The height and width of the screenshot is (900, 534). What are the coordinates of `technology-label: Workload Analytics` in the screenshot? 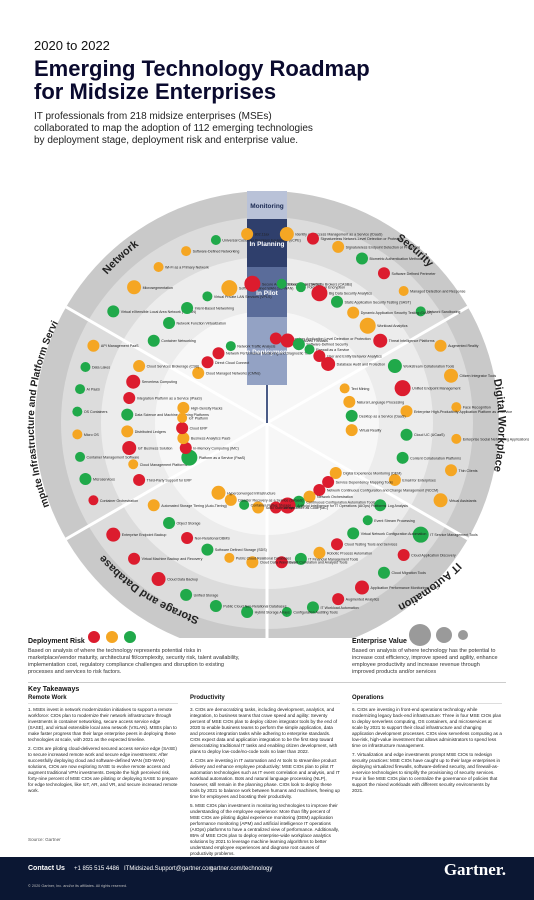 It's located at (392, 326).